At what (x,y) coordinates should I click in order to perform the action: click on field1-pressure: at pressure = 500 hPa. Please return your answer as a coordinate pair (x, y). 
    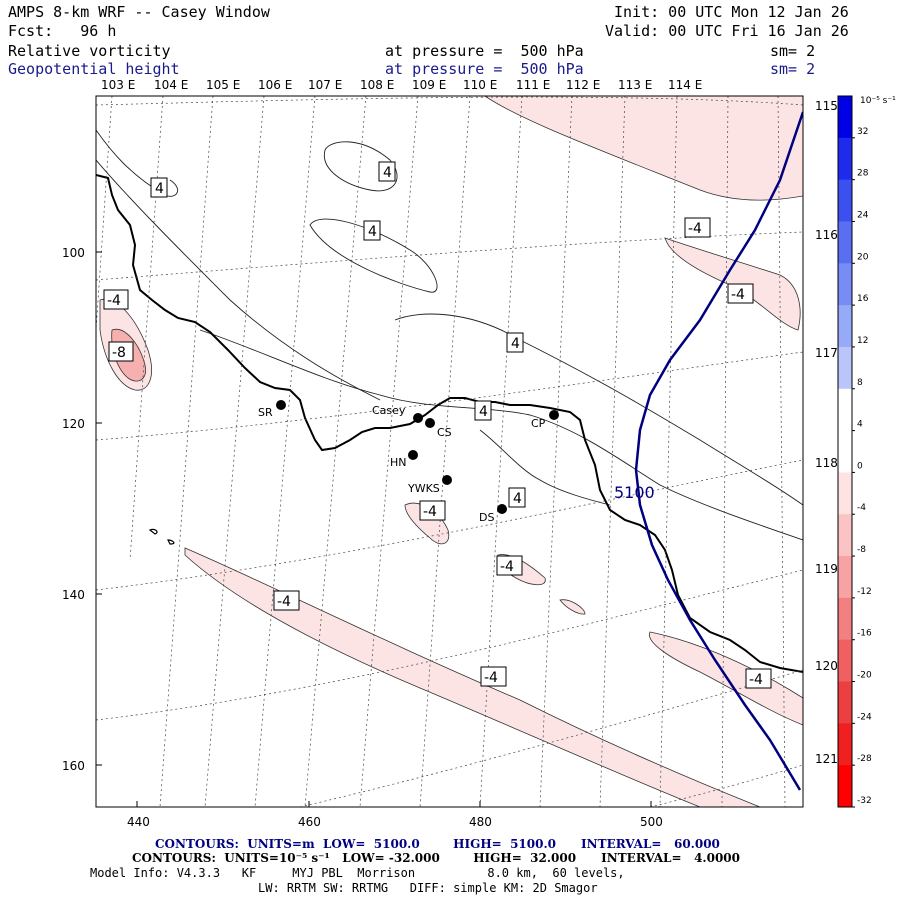
    Looking at the image, I should click on (484, 51).